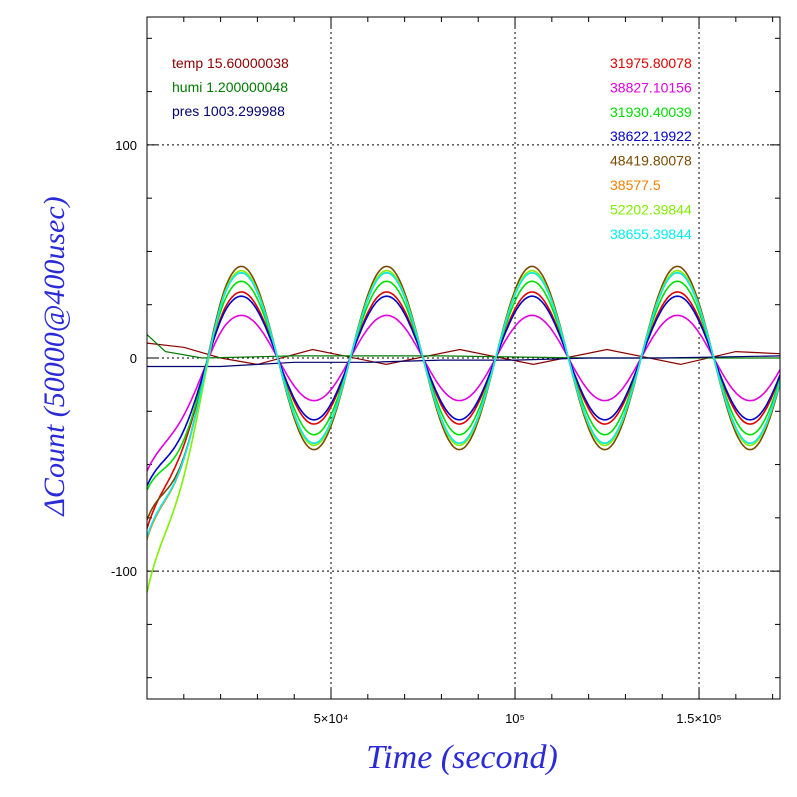  What do you see at coordinates (124, 571) in the screenshot?
I see `y-tick-label: -100` at bounding box center [124, 571].